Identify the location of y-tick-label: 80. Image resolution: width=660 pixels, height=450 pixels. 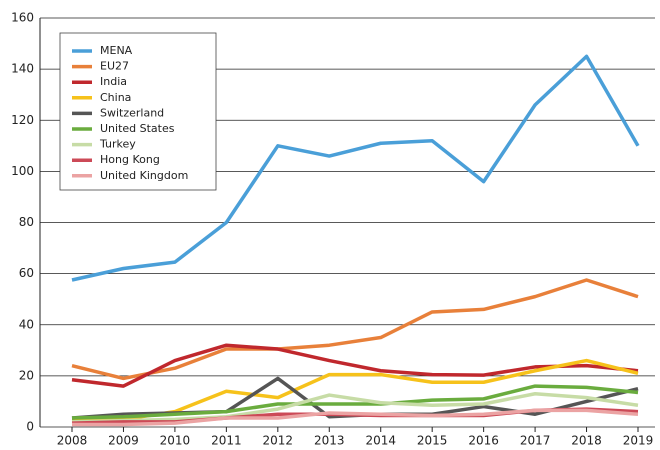
(26, 222).